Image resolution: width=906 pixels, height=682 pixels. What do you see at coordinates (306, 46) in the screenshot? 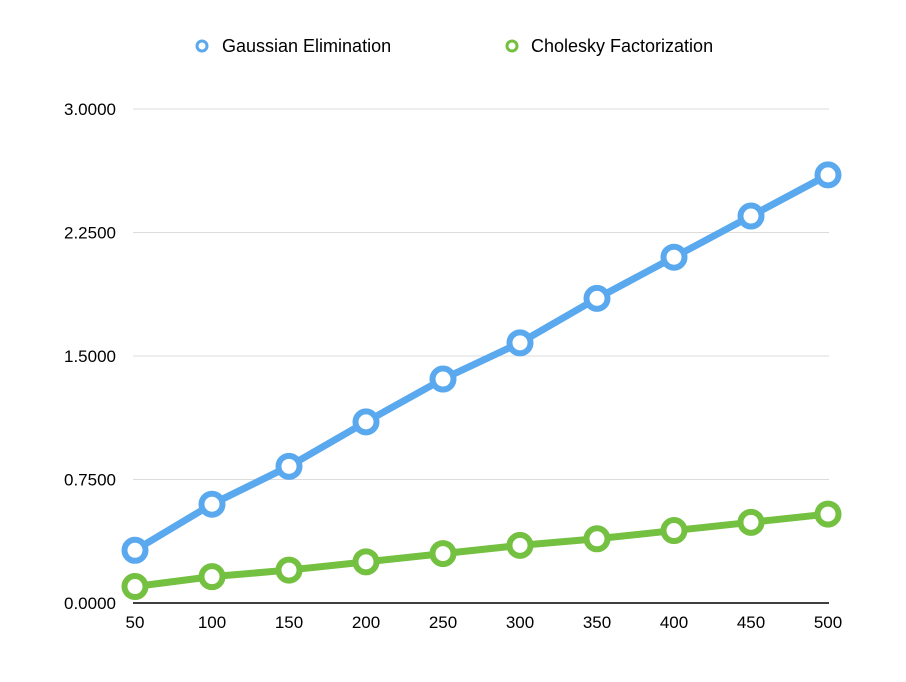
I see `legend-label: Gaussian Elimination` at bounding box center [306, 46].